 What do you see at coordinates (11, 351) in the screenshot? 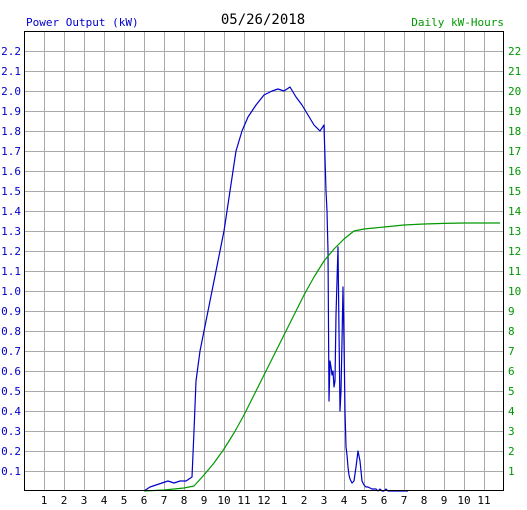
I see `left-tick-label: 0.7` at bounding box center [11, 351].